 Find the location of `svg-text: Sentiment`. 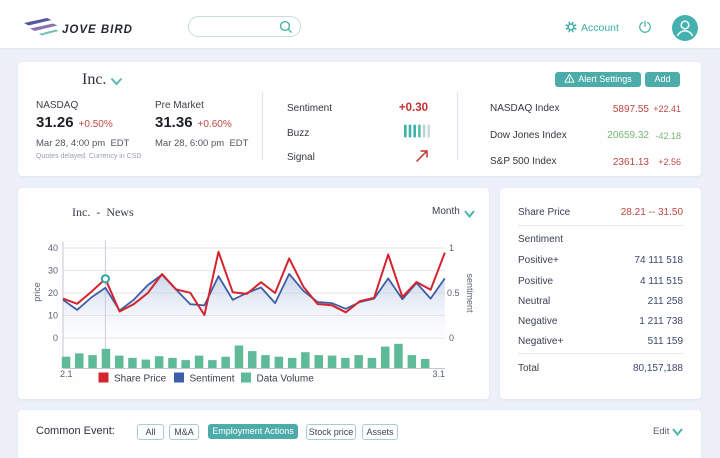

svg-text: Sentiment is located at coordinates (212, 379).